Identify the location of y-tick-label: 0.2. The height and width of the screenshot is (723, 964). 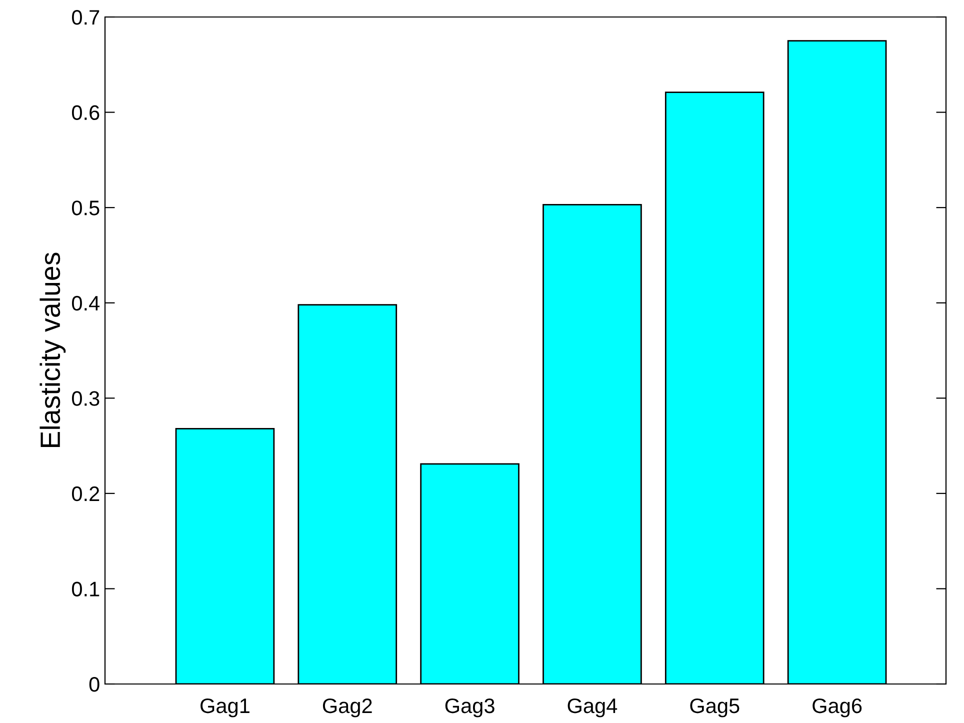
(86, 494).